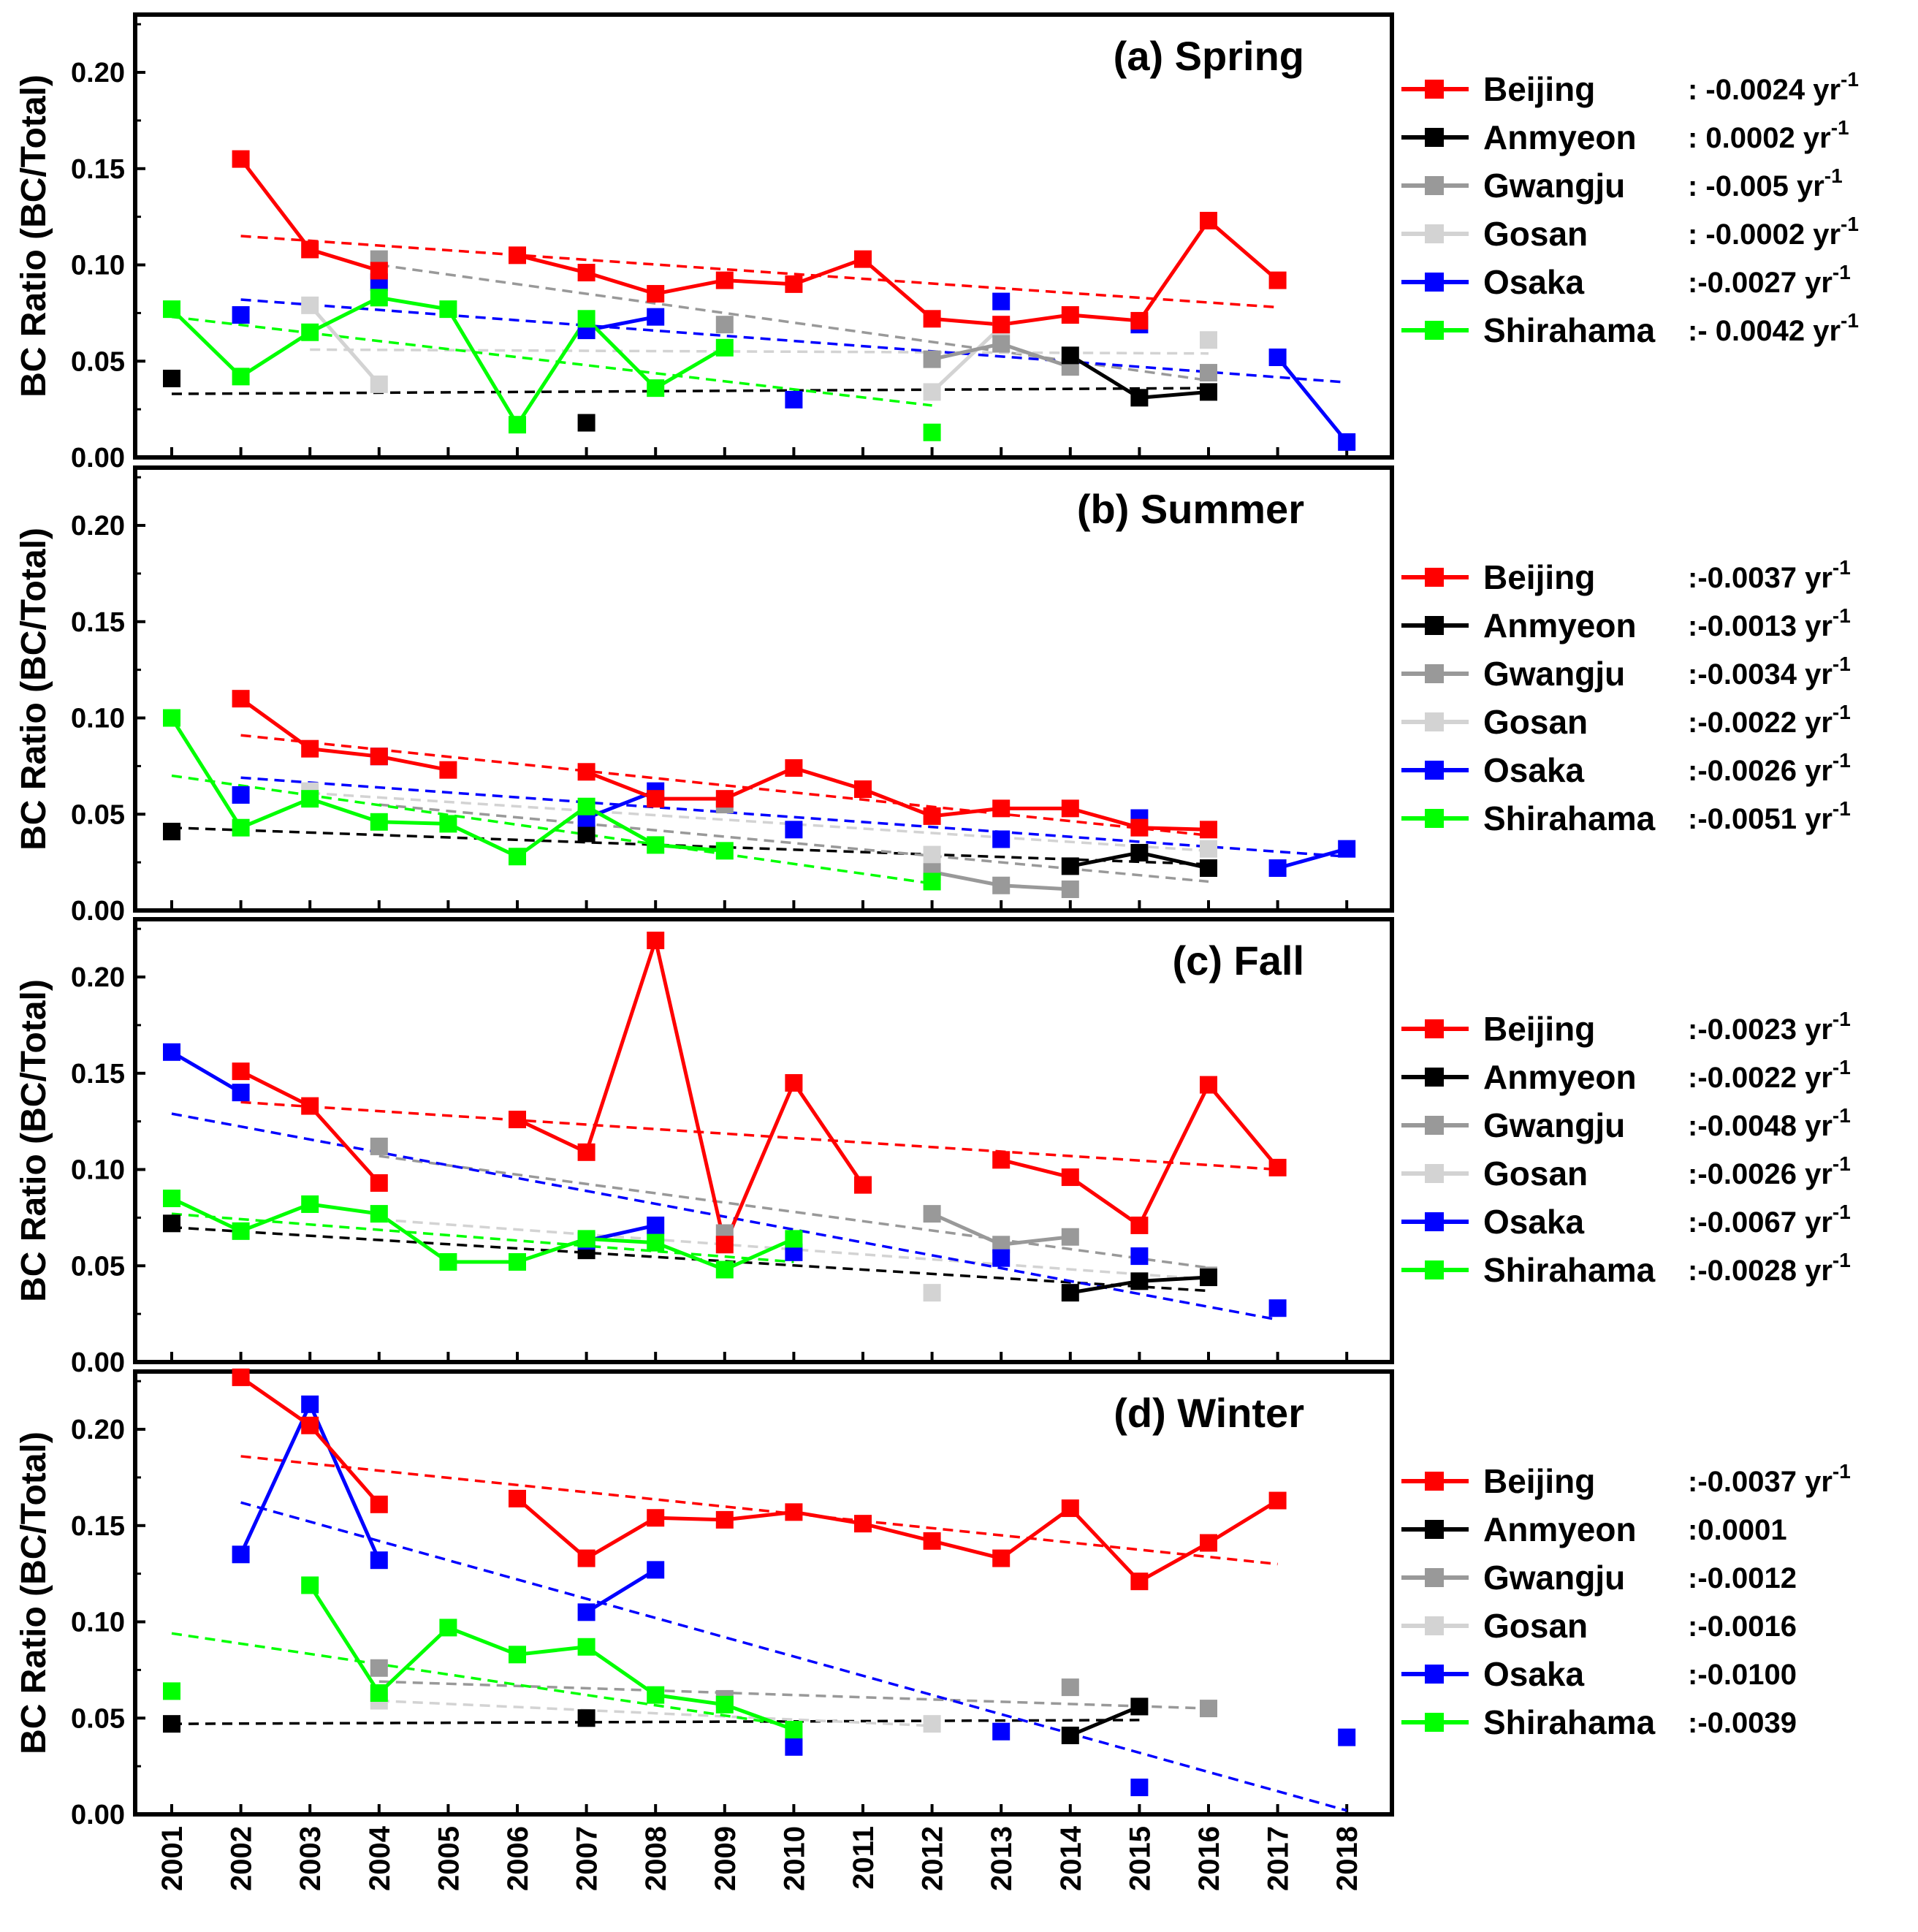 This screenshot has width=1918, height=1932. What do you see at coordinates (1769, 768) in the screenshot?
I see `legend-trend-osaka: :-0.0026 yr-1` at bounding box center [1769, 768].